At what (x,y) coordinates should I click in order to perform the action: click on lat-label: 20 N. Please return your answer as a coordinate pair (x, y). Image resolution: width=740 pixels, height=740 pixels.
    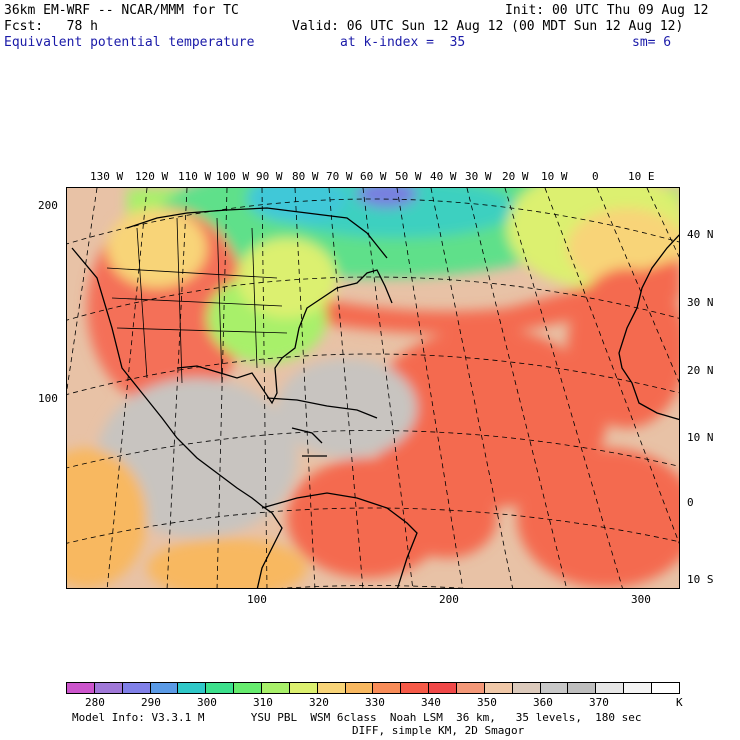
    Looking at the image, I should click on (700, 370).